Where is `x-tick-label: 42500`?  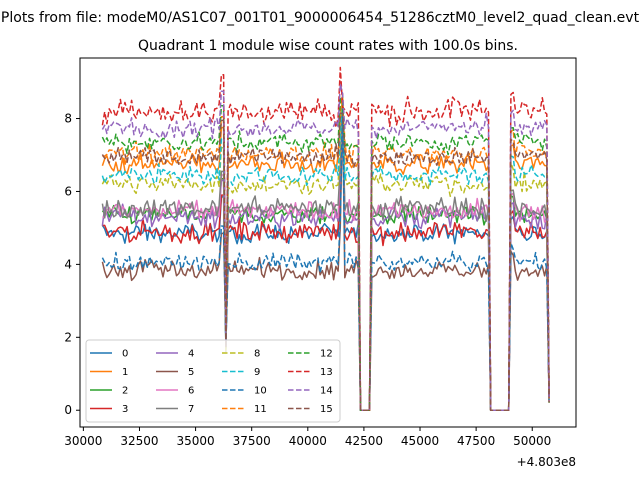 x-tick-label: 42500 is located at coordinates (364, 441).